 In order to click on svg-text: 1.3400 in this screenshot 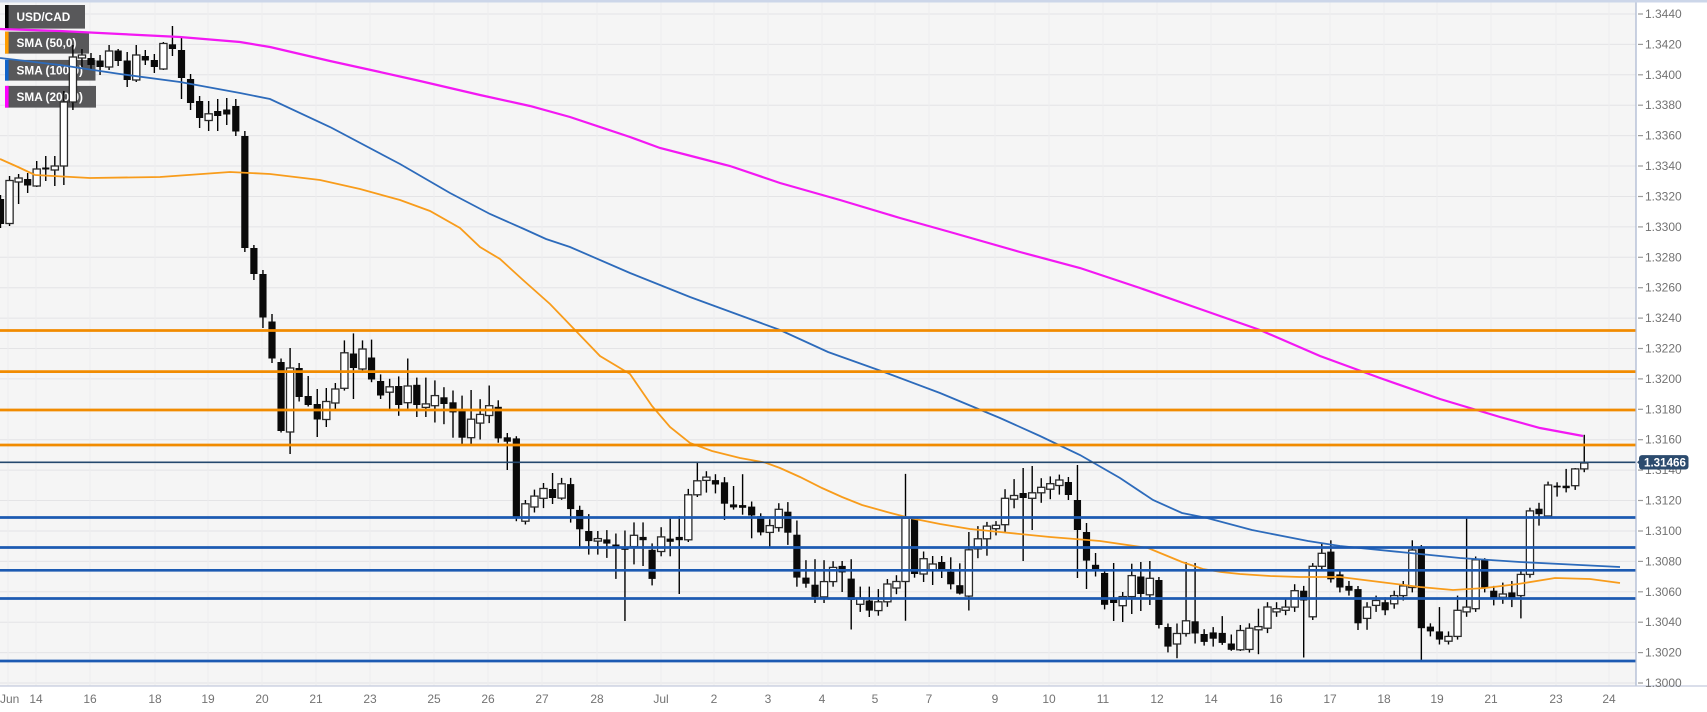, I will do `click(1663, 75)`.